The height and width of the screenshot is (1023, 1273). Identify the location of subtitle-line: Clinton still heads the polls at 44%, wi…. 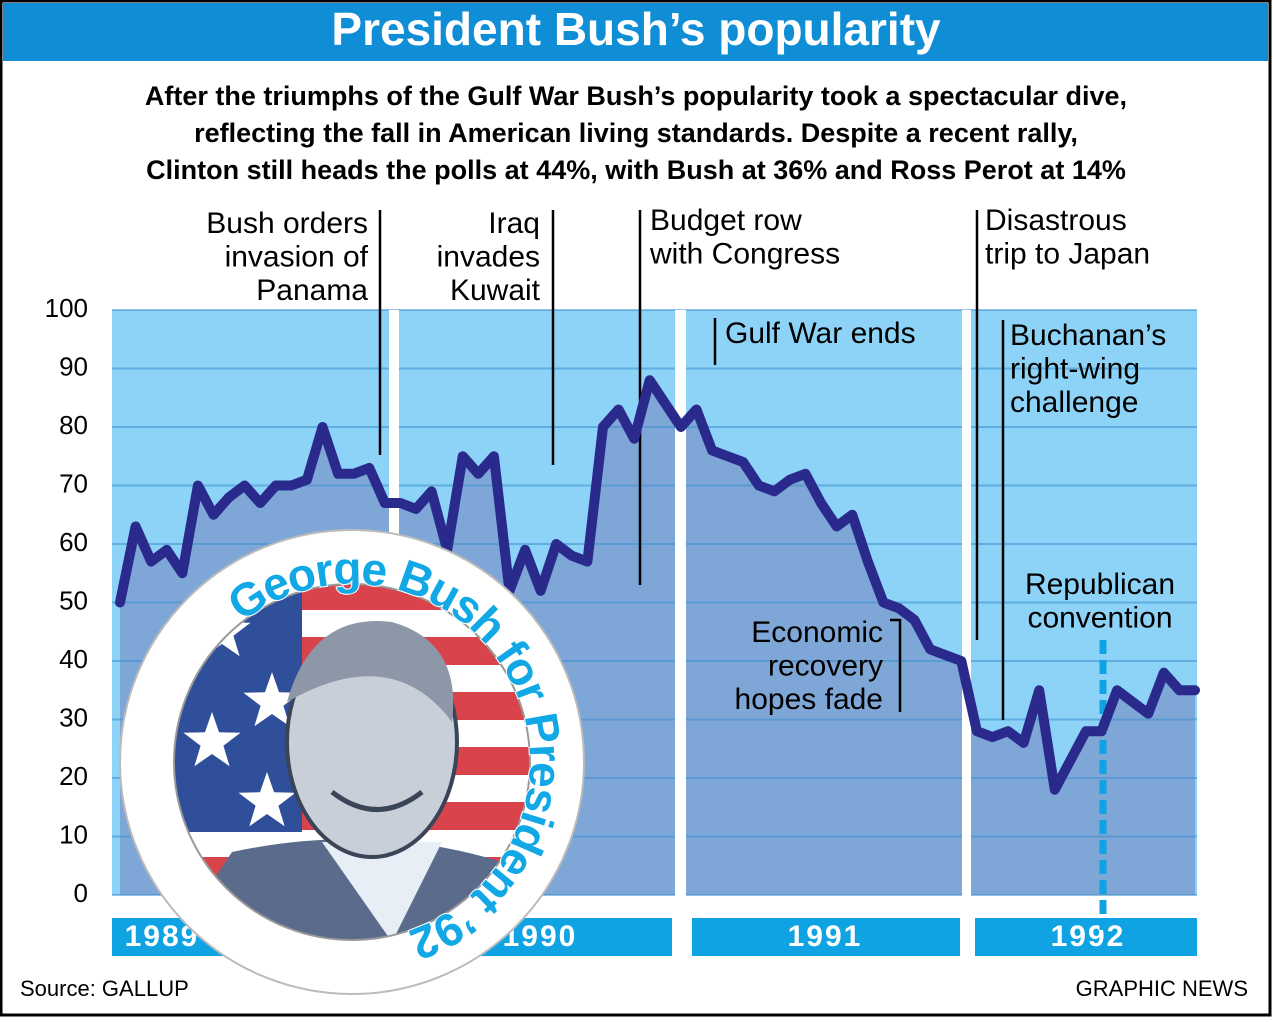
(636, 170).